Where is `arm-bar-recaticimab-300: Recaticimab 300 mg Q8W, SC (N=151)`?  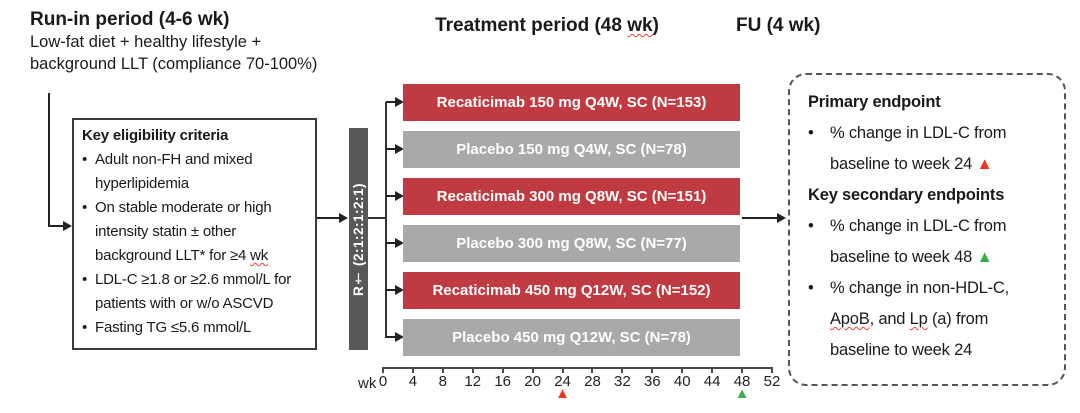 arm-bar-recaticimab-300: Recaticimab 300 mg Q8W, SC (N=151) is located at coordinates (571, 196).